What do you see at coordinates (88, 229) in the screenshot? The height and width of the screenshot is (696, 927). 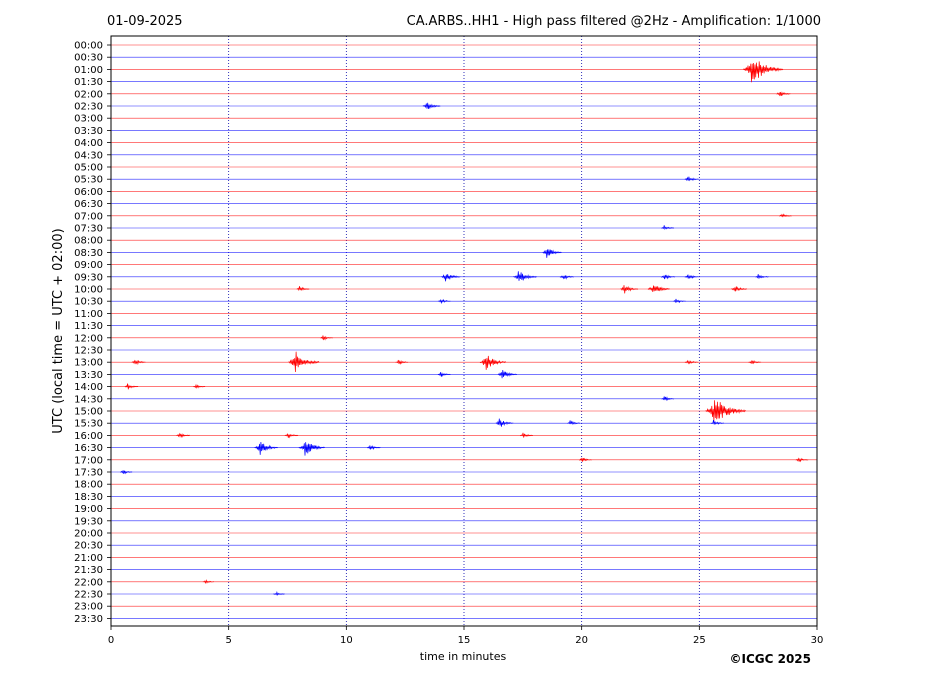 I see `y-tick-label: 07:30` at bounding box center [88, 229].